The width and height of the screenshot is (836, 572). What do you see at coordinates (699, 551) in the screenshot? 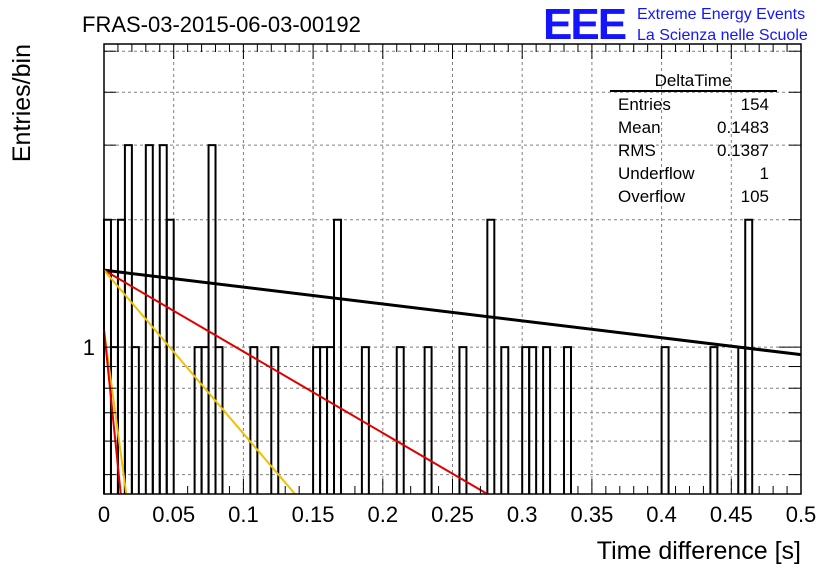
I see `x-axis-label: Time difference [s]` at bounding box center [699, 551].